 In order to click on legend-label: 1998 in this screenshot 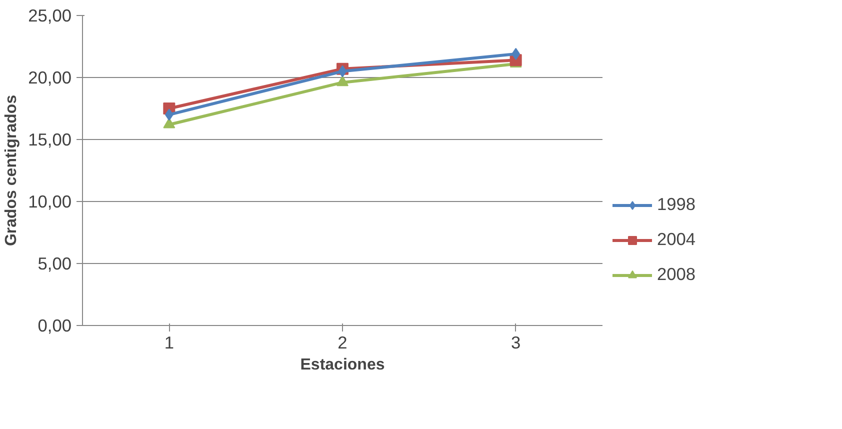, I will do `click(676, 204)`.